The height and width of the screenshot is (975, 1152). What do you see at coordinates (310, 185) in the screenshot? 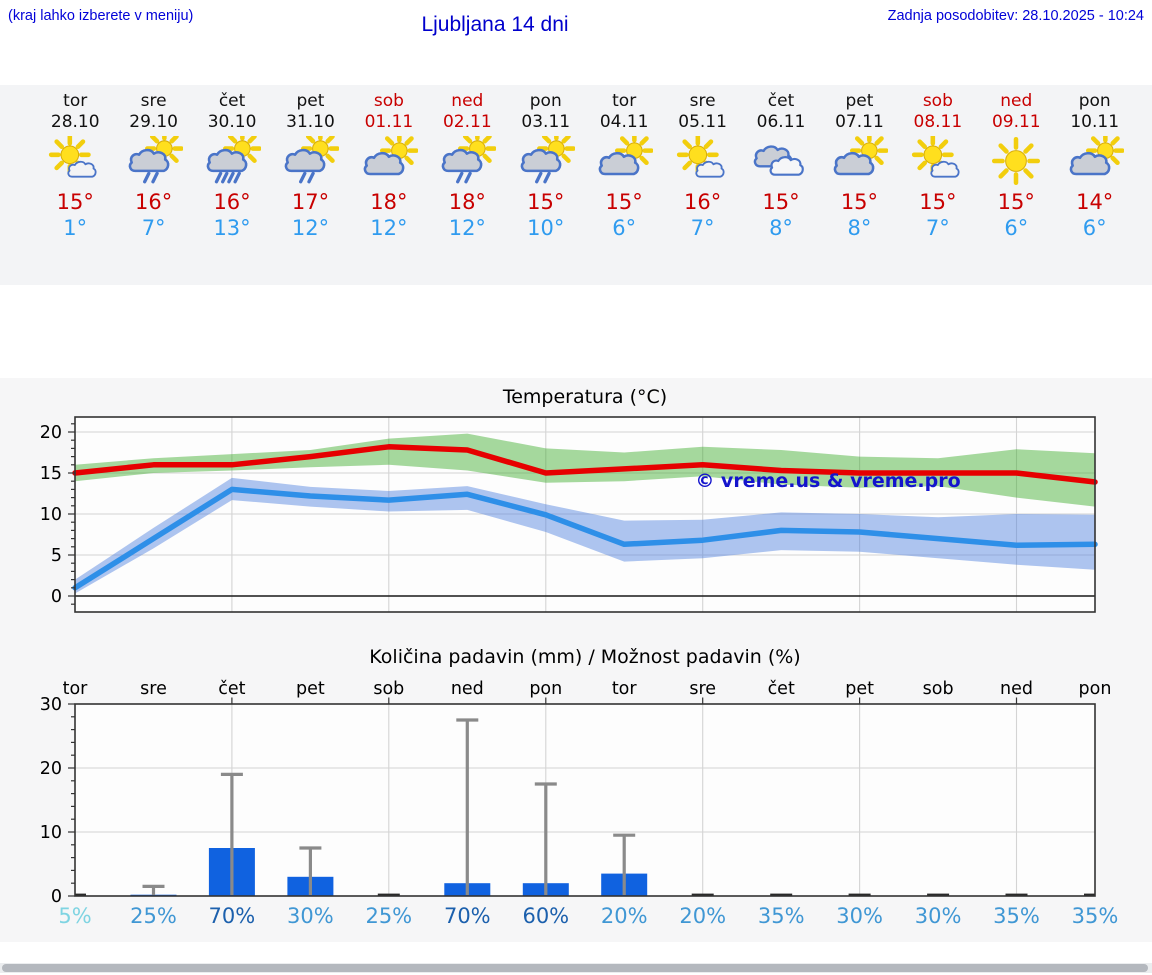
I see `forecast-day: pet 31.10 17° 12°` at bounding box center [310, 185].